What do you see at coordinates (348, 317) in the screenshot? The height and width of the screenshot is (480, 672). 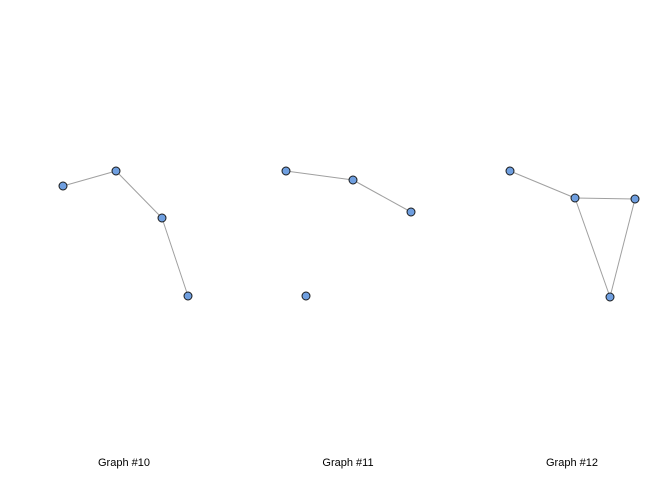 I see `graph-panel-11: Graph #11` at bounding box center [348, 317].